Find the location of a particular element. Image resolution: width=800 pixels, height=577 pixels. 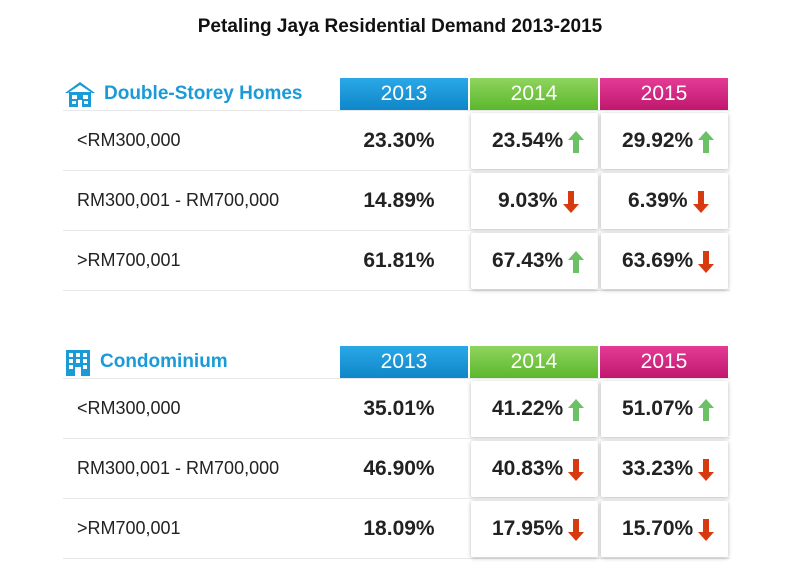

section-header: Condominium 2013 2014 2015 is located at coordinates (396, 362).